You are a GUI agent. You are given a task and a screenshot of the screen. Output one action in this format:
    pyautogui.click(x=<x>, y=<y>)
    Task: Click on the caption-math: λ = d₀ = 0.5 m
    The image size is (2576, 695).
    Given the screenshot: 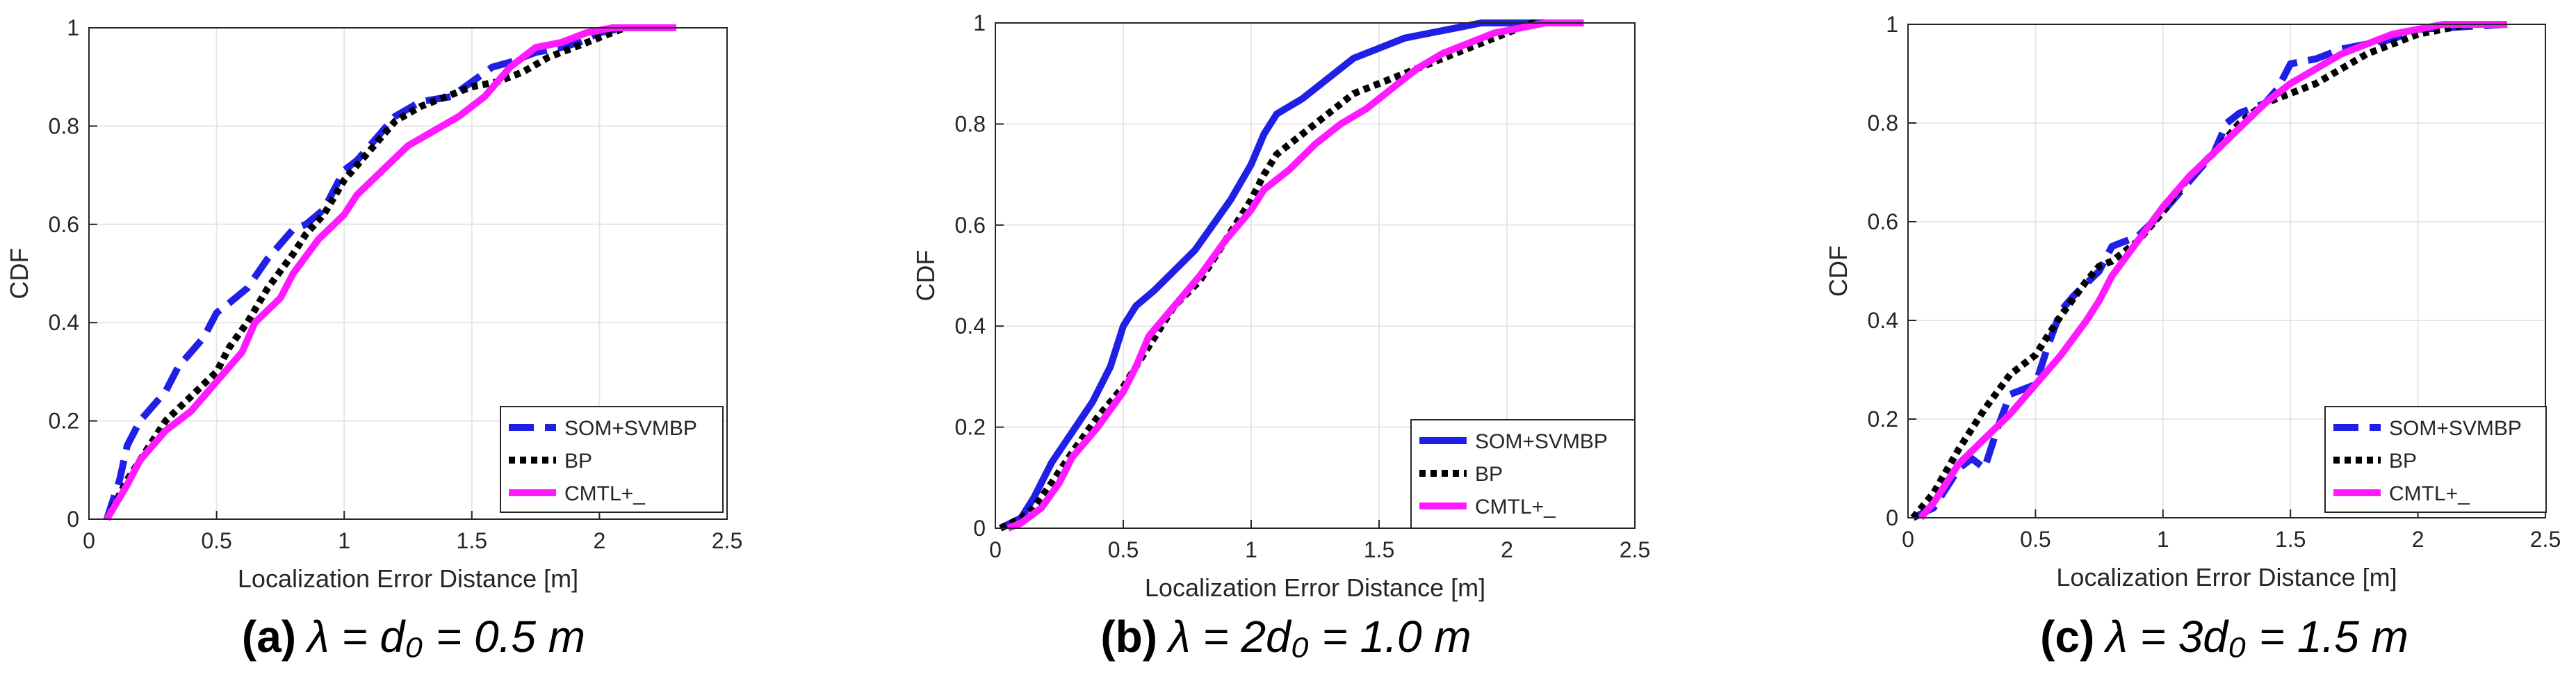 What is the action you would take?
    pyautogui.click(x=445, y=637)
    